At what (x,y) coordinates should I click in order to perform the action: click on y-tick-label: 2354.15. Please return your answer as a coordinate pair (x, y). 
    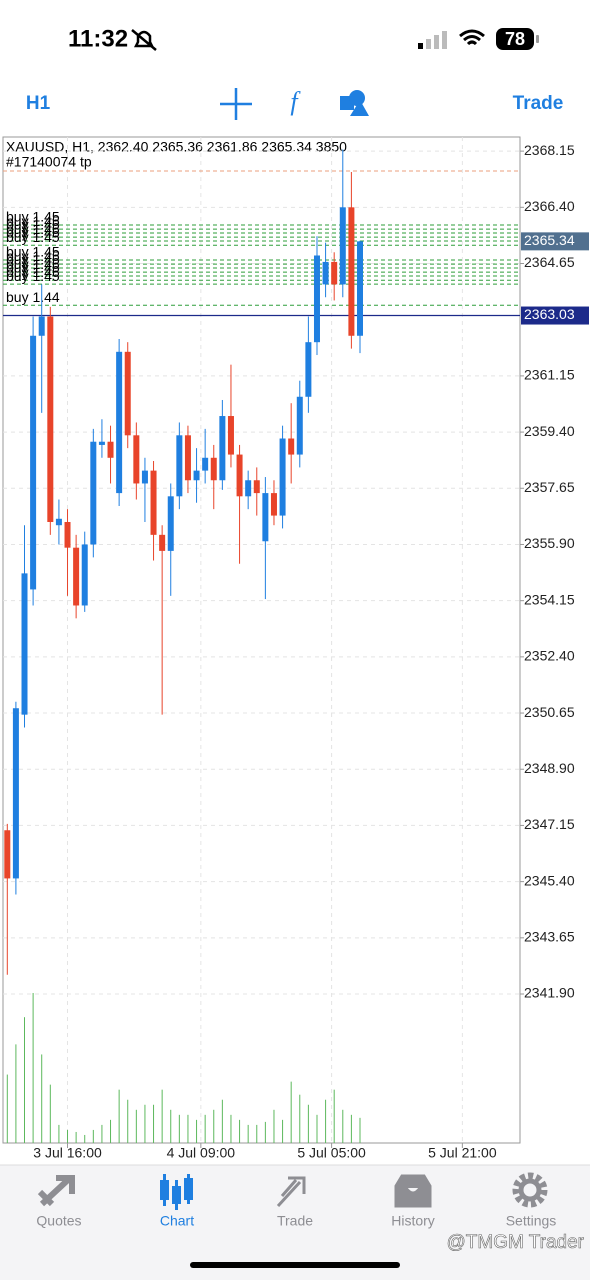
    Looking at the image, I should click on (549, 599).